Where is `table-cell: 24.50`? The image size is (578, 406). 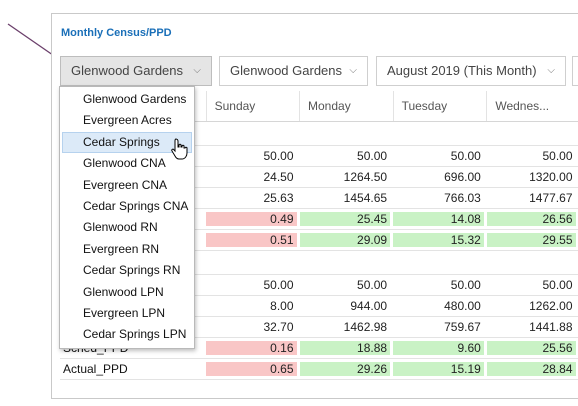 table-cell: 24.50 is located at coordinates (253, 177).